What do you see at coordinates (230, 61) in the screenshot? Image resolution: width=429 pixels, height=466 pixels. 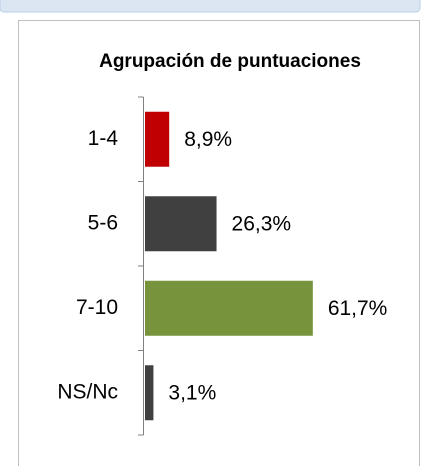 I see `chart-title: Agrupación de puntuaciones` at bounding box center [230, 61].